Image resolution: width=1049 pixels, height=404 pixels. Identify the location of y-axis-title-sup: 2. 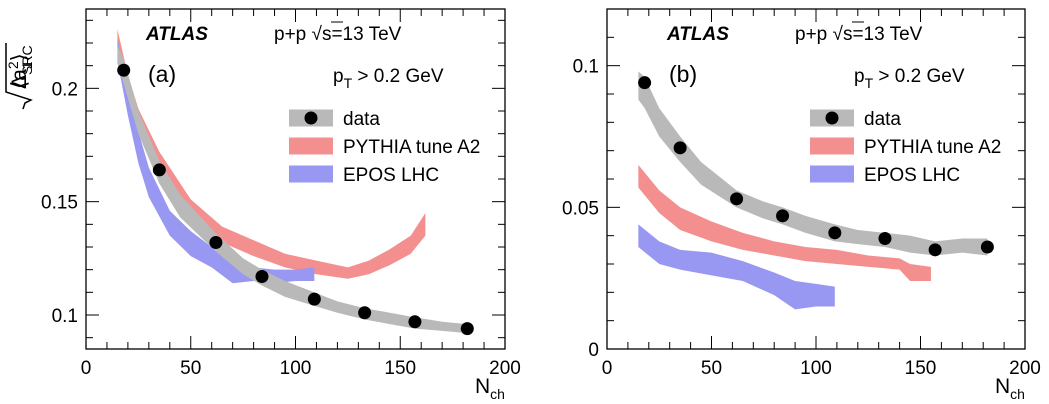
(13, 65).